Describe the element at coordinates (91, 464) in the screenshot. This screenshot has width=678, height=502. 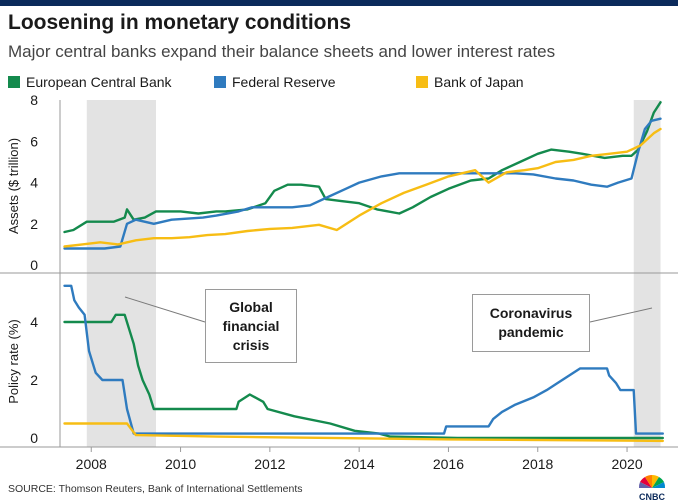
I see `x-tick-label-0: 2008` at that location.